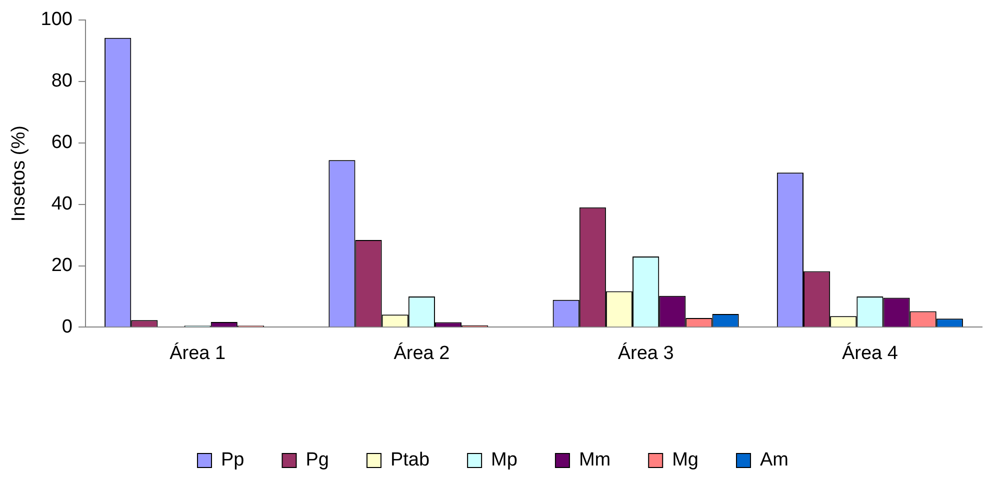 The width and height of the screenshot is (990, 484). Describe the element at coordinates (646, 353) in the screenshot. I see `x-tick-label: Área 3` at that location.